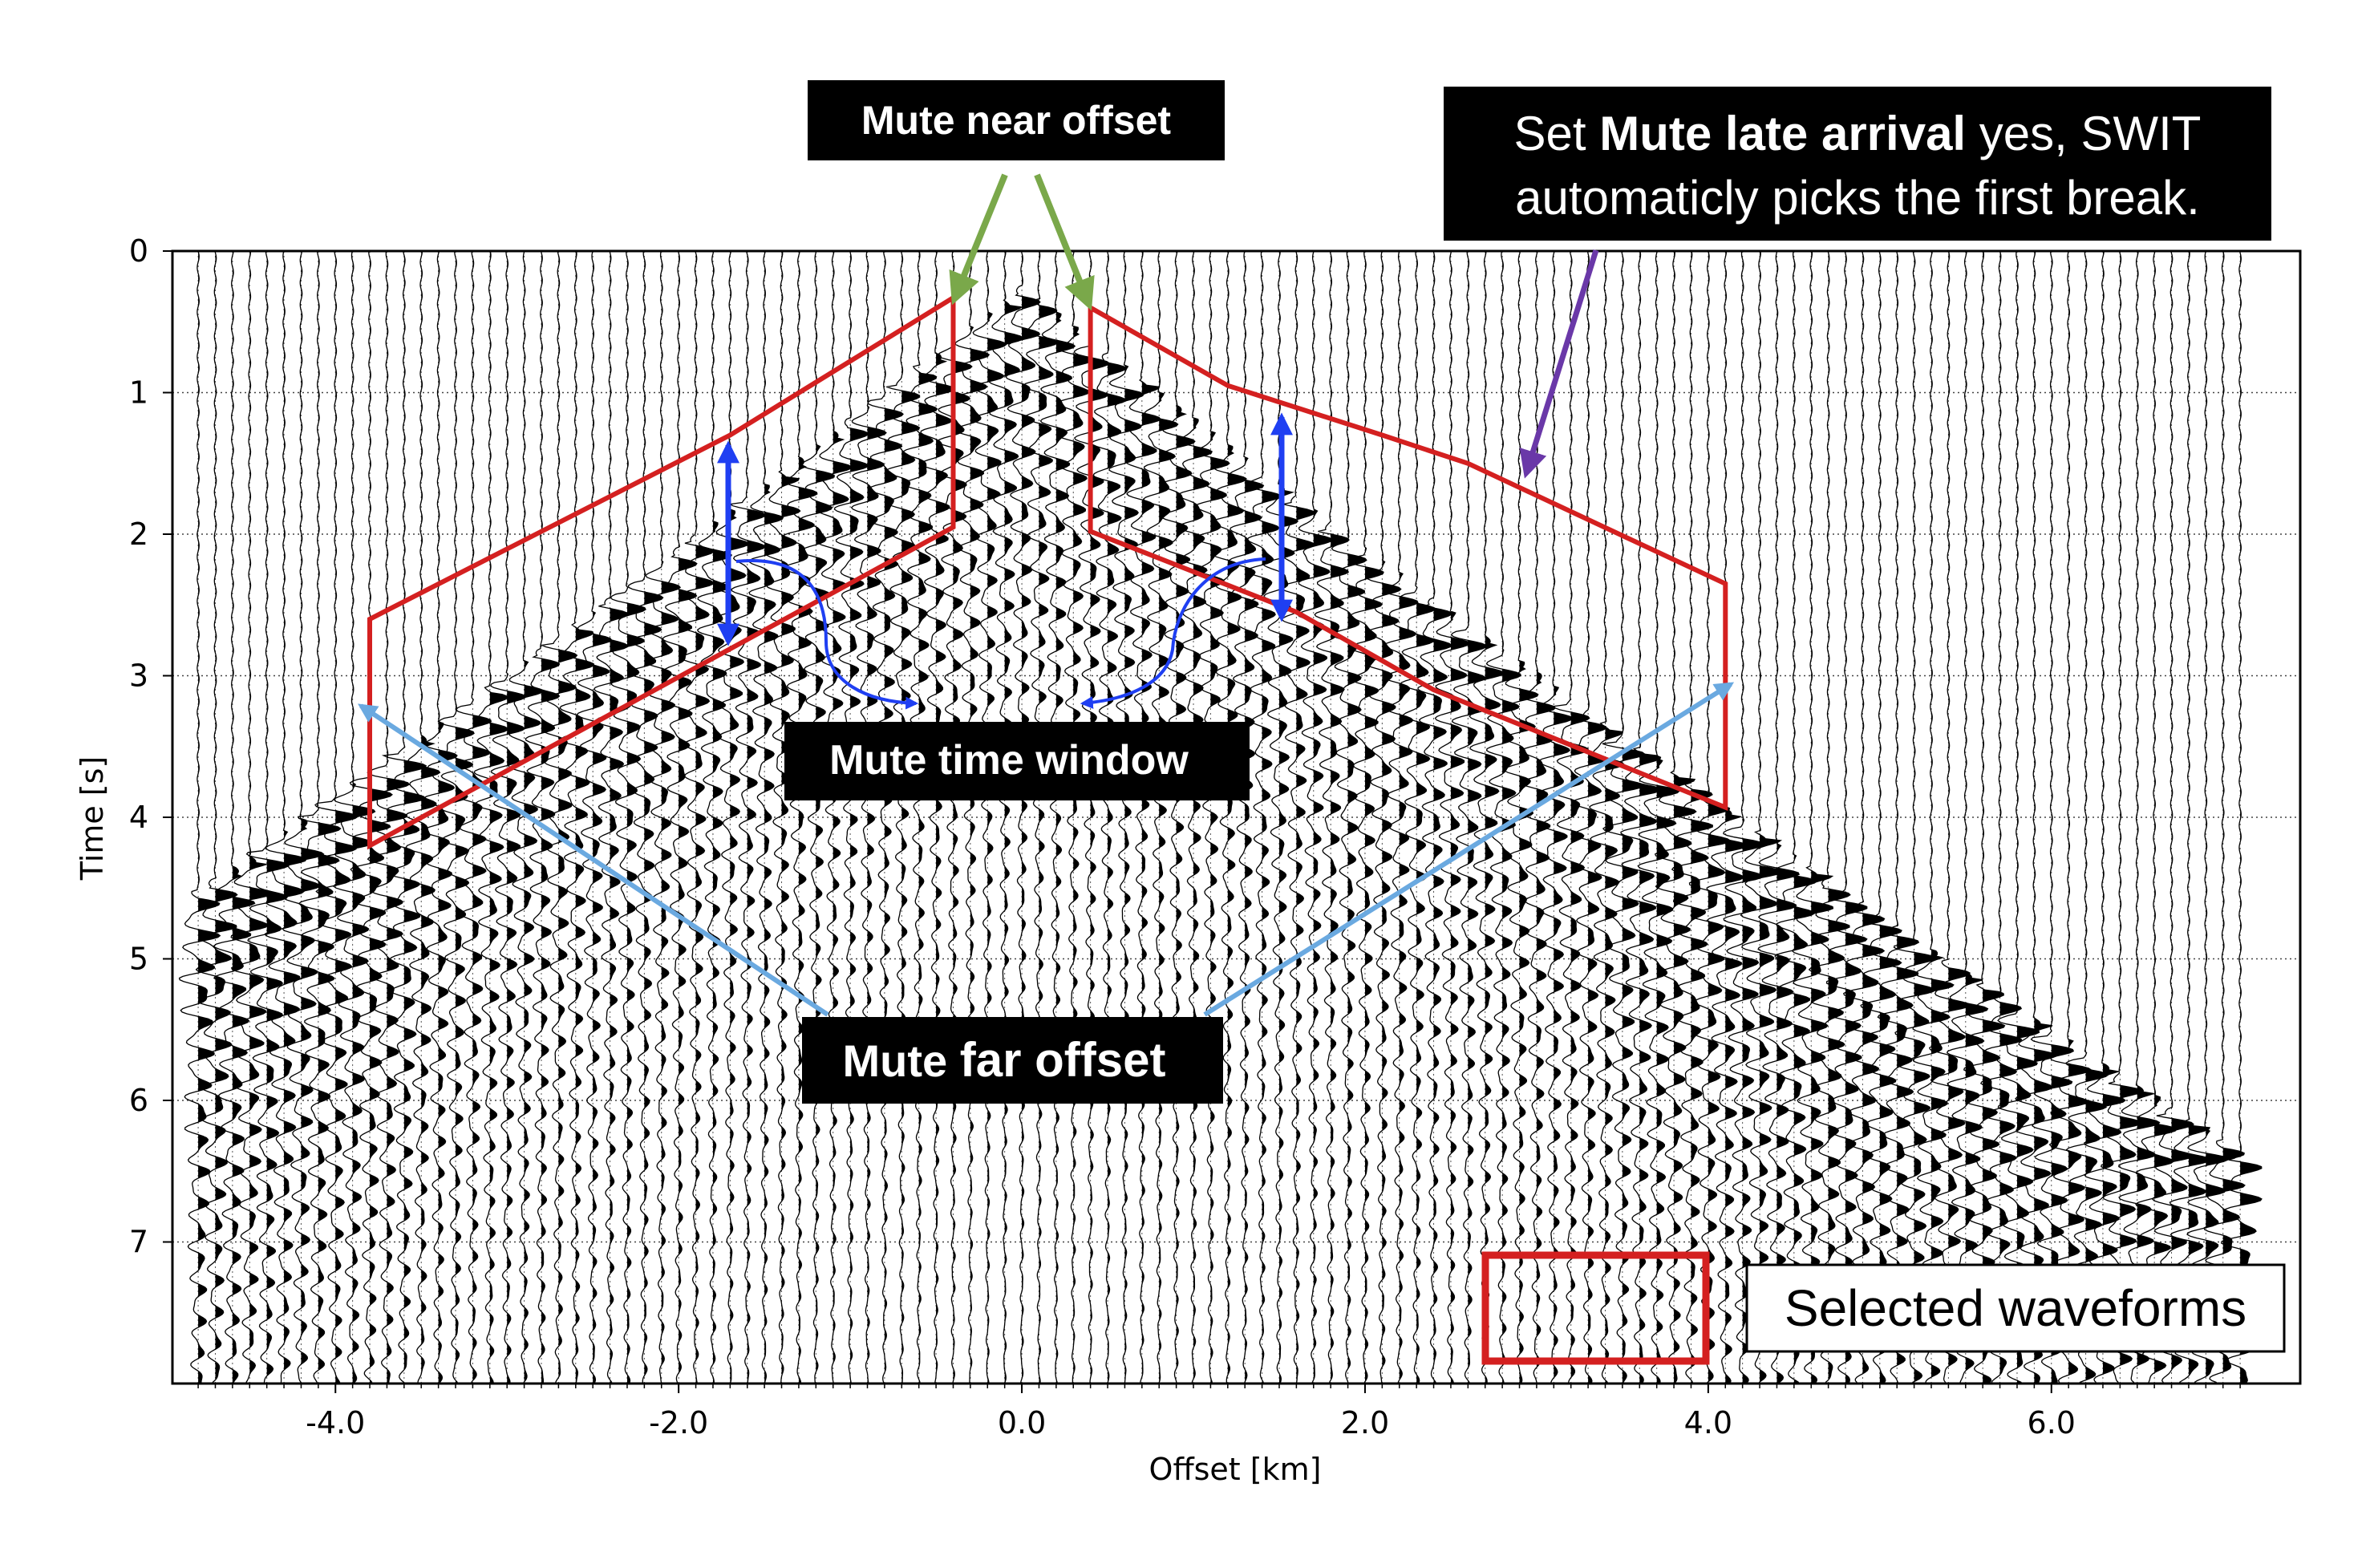  I want to click on legend-text-box, so click(2015, 1308).